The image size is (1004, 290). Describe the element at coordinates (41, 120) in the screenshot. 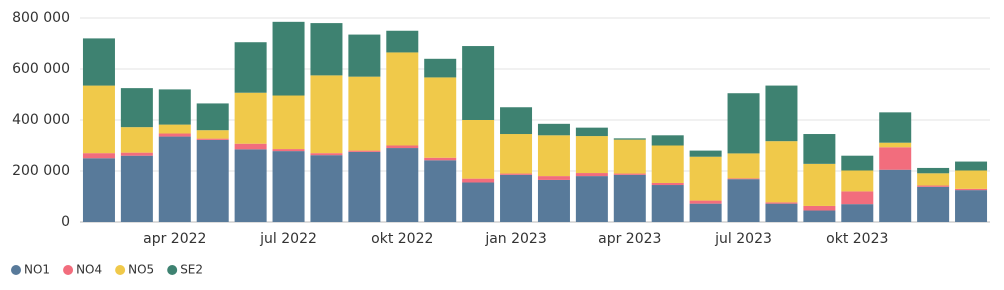

I see `y-tick-label: 400 000` at that location.